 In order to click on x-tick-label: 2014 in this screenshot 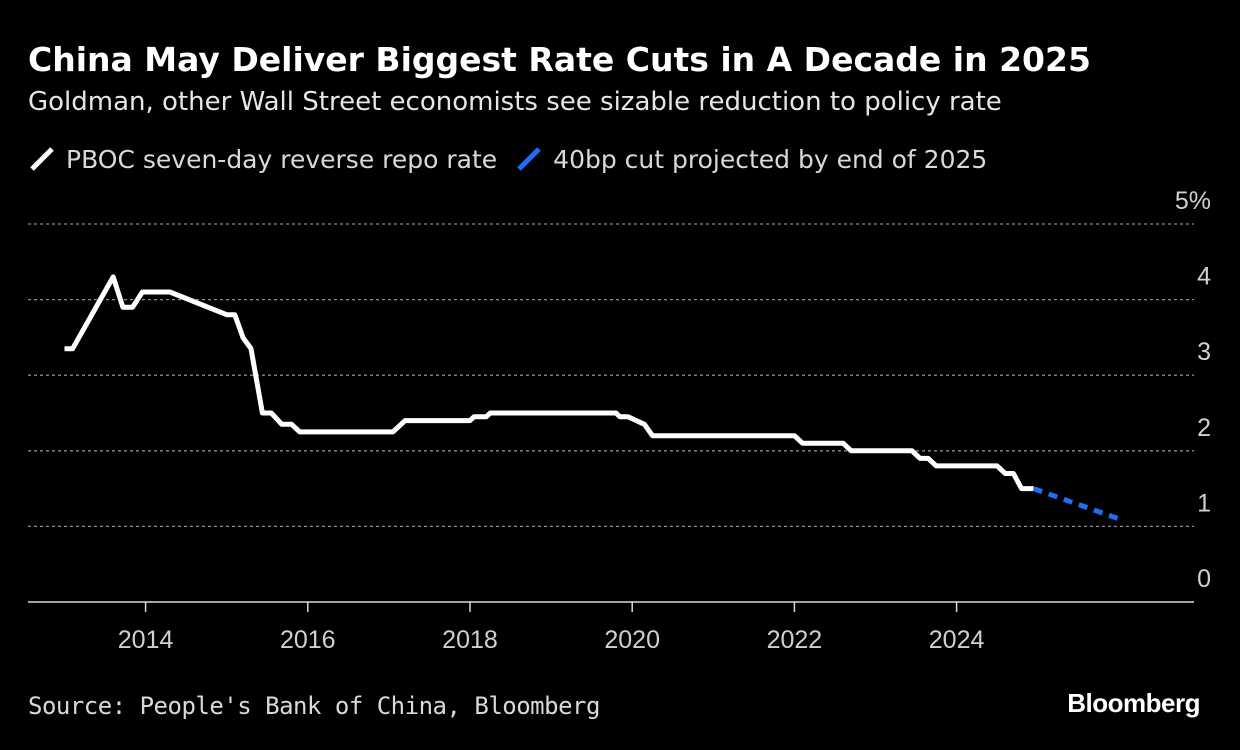, I will do `click(146, 640)`.